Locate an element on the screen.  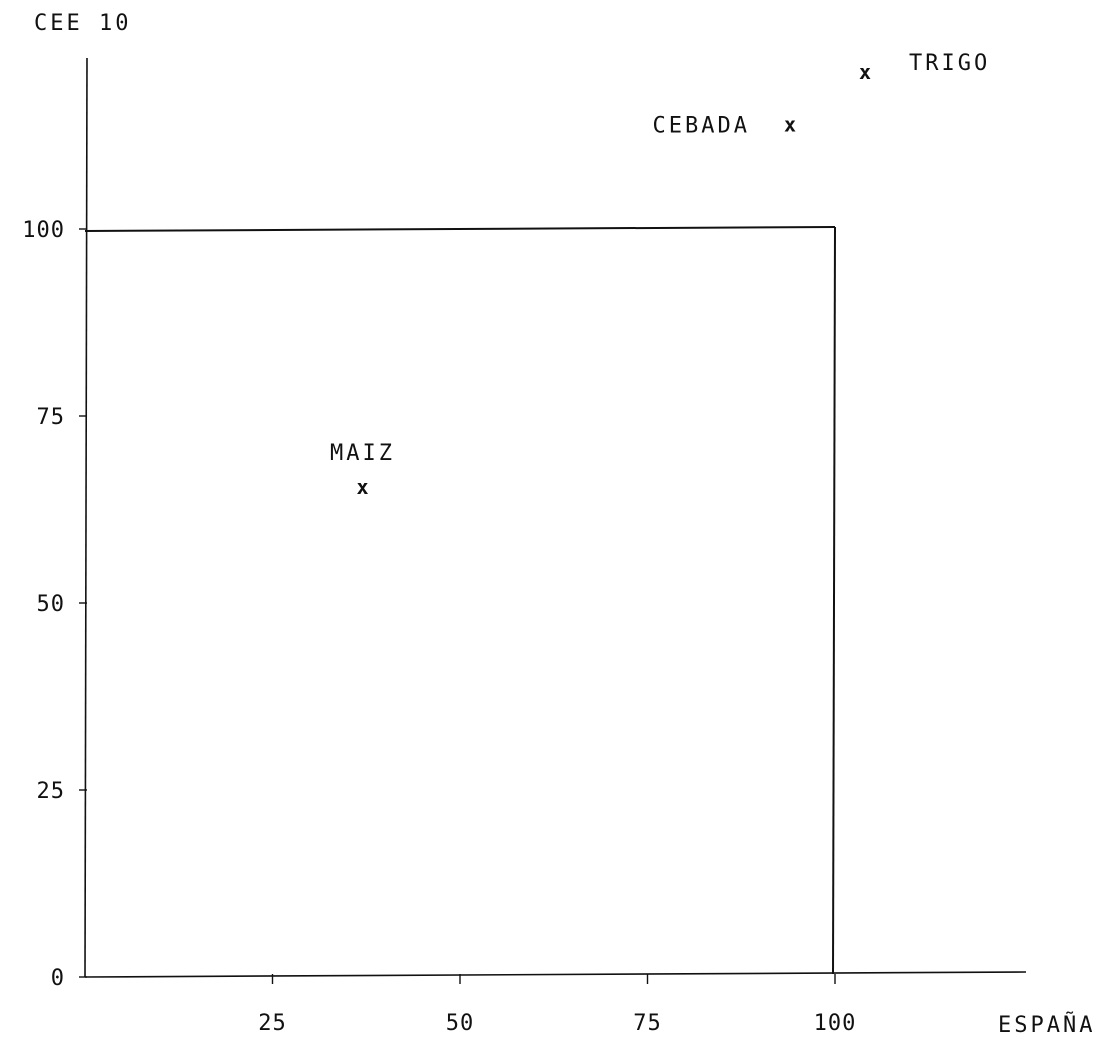
y-tick-label: 100 is located at coordinates (43, 230).